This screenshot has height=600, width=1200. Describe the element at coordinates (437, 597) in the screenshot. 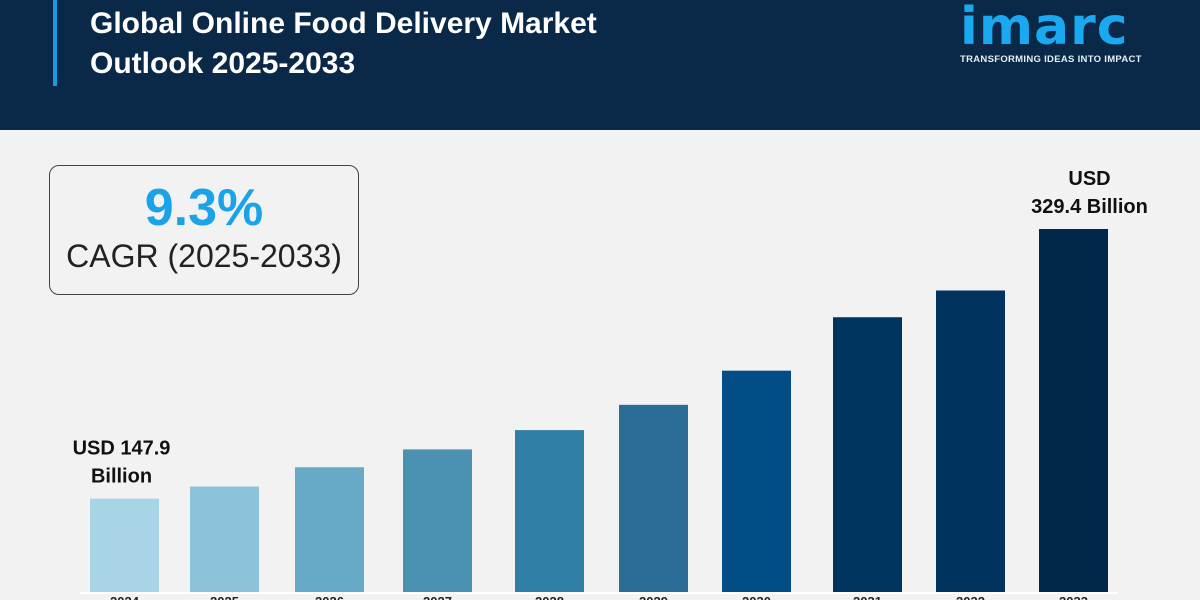

I see `x-tick-label: 2027` at that location.